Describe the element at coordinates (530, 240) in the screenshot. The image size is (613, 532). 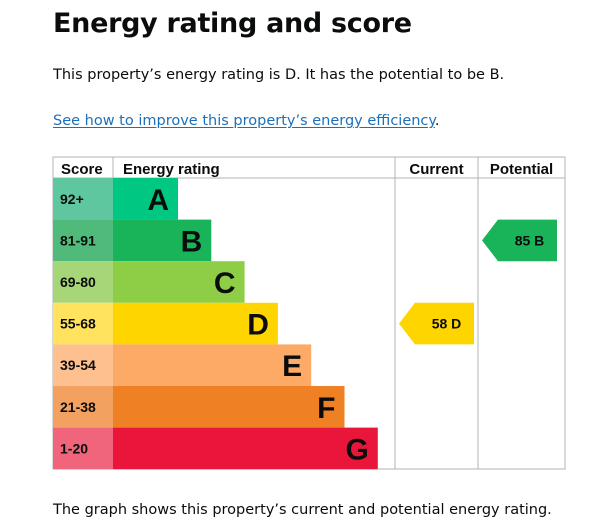
I see `potential-rating-label: 85 B` at that location.